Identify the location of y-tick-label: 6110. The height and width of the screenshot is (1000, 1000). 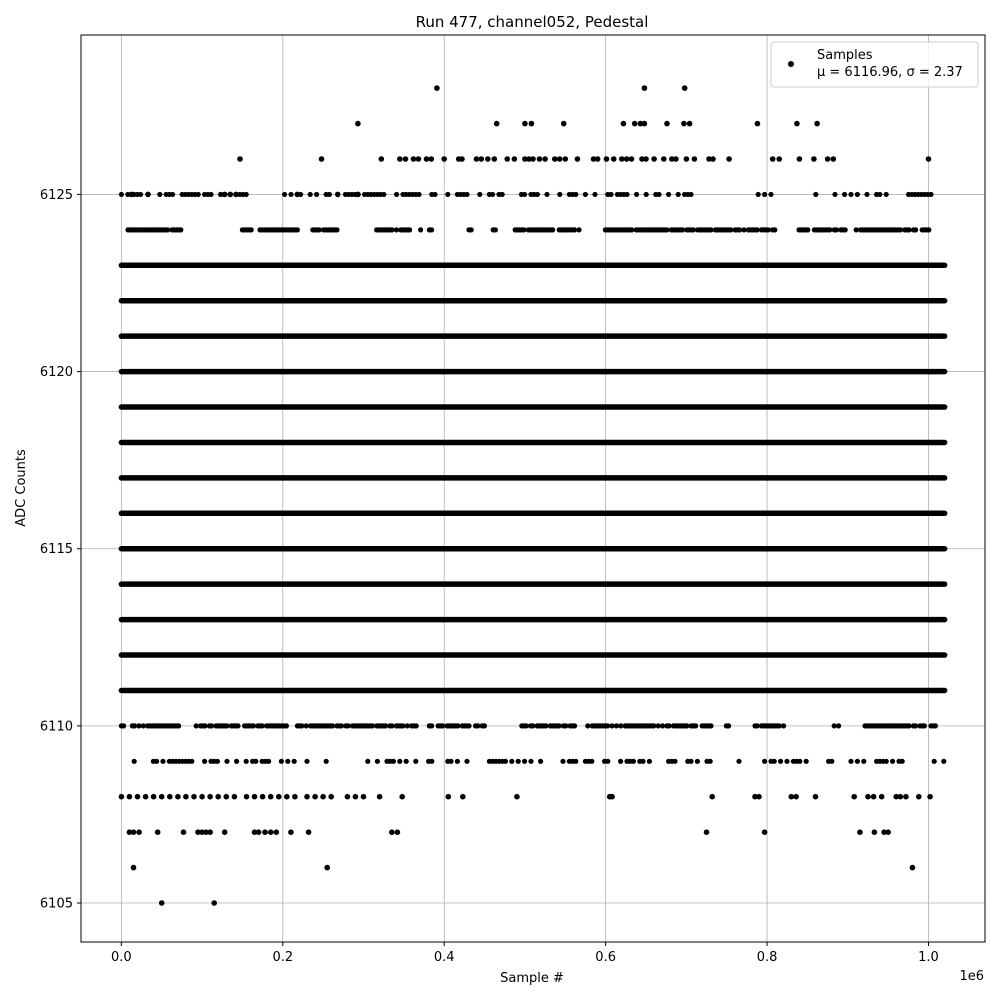
(56, 726).